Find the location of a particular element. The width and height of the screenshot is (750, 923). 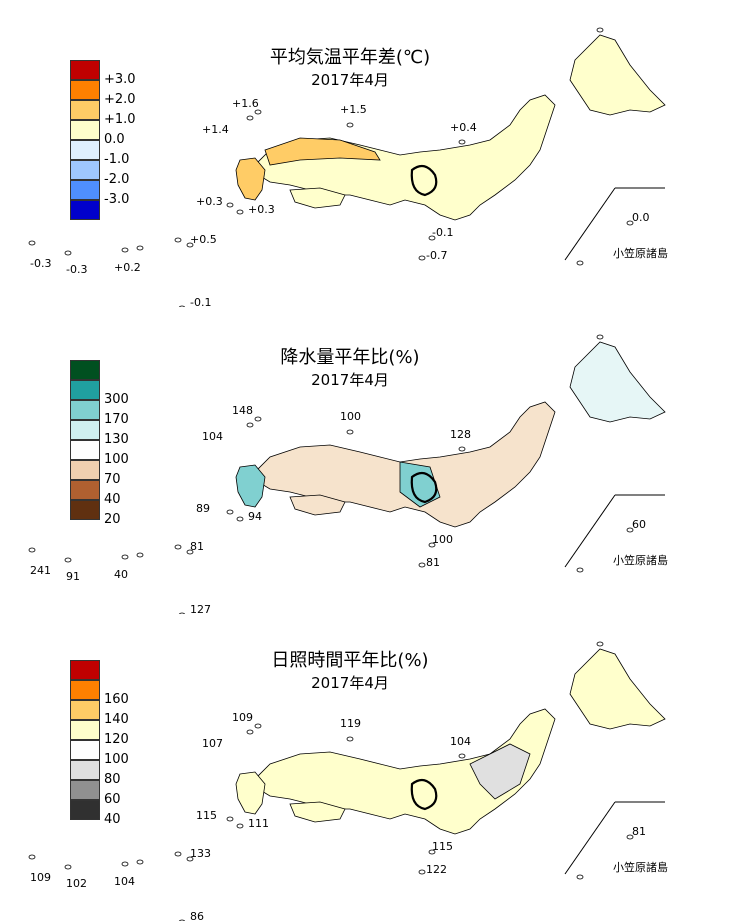

station-value-daito: -0.1 is located at coordinates (201, 302).